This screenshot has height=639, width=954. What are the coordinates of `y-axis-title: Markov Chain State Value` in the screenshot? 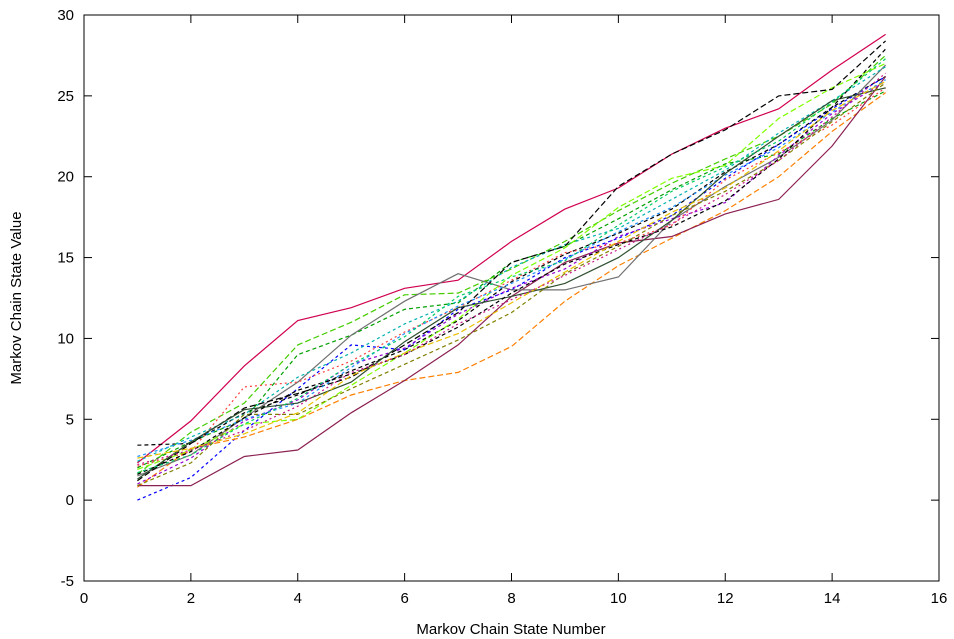 It's located at (16, 297).